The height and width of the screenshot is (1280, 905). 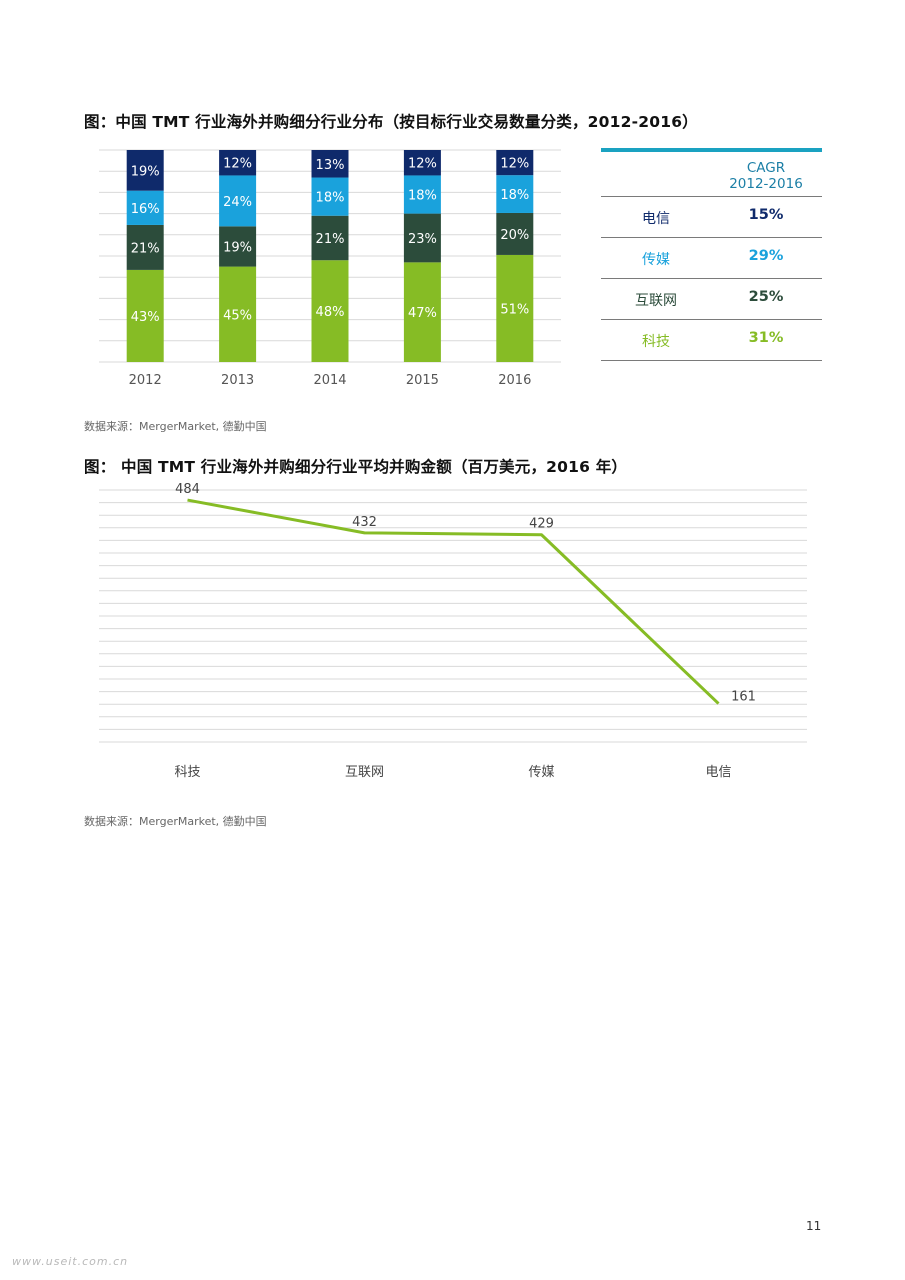 I want to click on cagr-row-name: 互联网, so click(x=656, y=301).